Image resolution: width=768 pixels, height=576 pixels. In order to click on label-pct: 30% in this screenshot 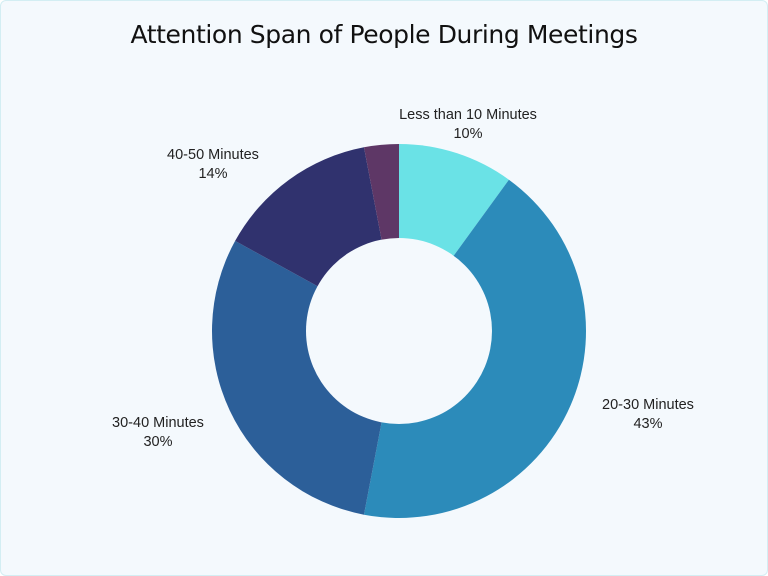, I will do `click(158, 442)`.